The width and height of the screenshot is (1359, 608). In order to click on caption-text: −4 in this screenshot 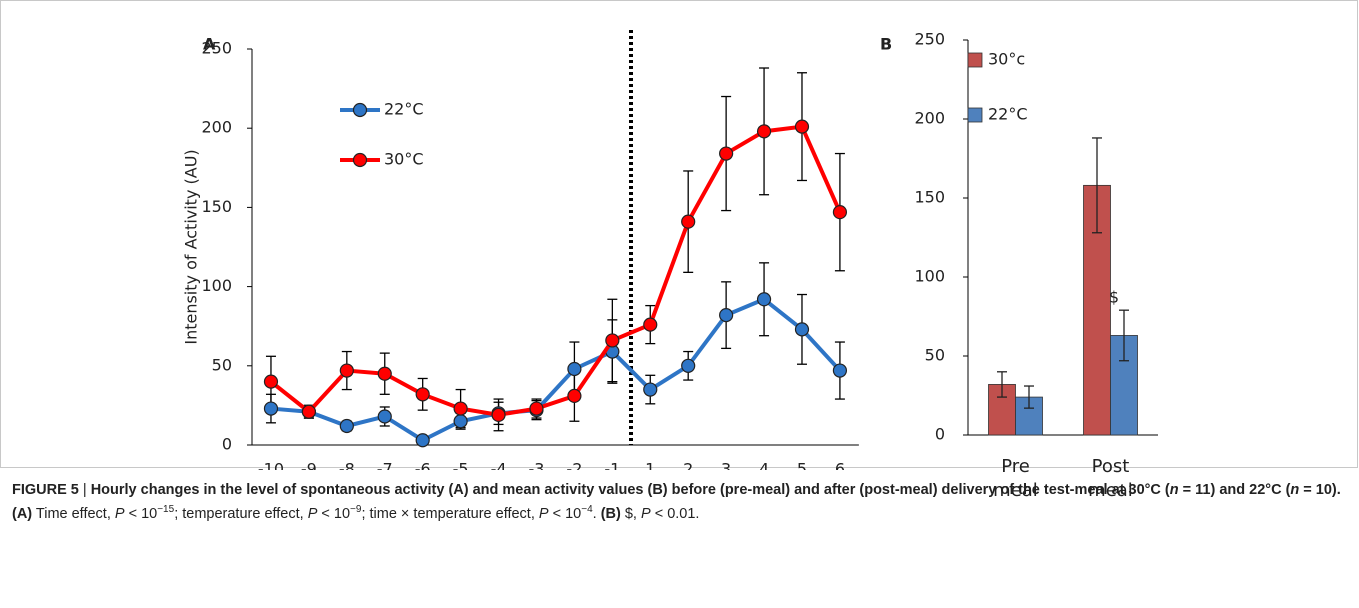, I will do `click(587, 510)`.